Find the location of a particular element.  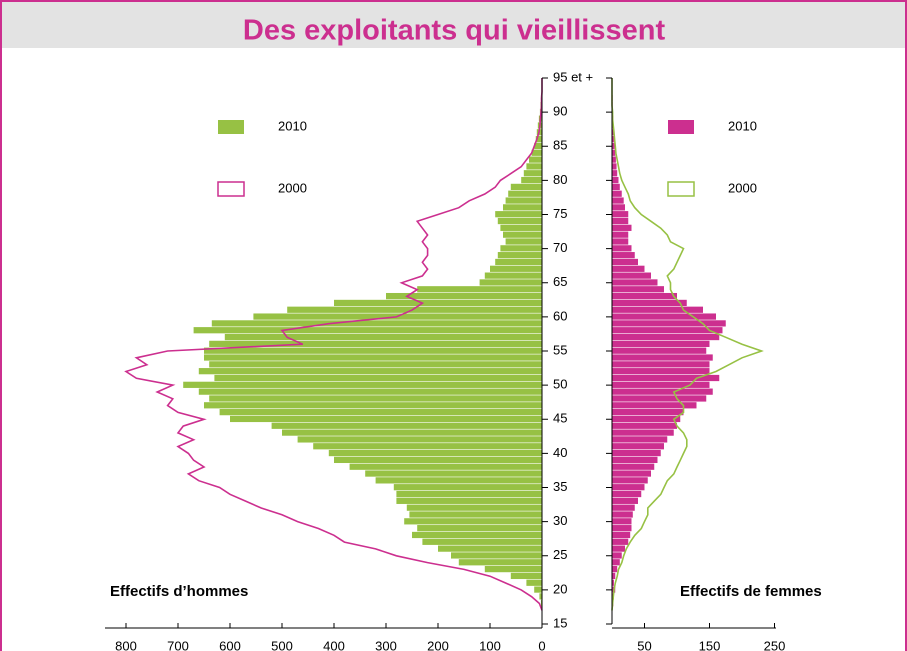

axis-label: Effectifs d’hommes is located at coordinates (179, 591).